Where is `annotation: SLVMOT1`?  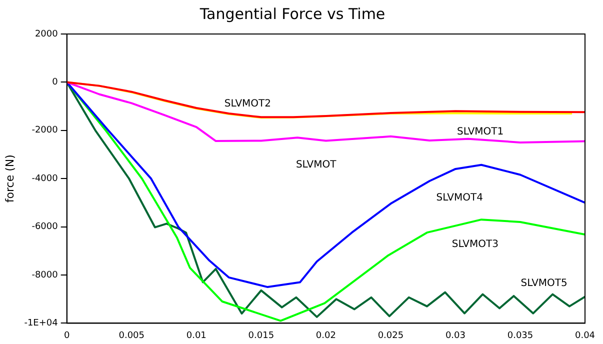 annotation: SLVMOT1 is located at coordinates (480, 132).